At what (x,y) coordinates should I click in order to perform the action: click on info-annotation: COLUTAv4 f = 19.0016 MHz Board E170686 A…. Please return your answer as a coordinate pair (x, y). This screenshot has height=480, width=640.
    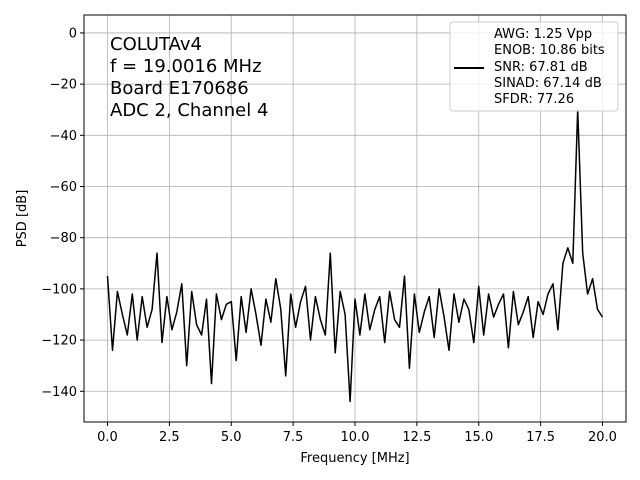
    Looking at the image, I should click on (189, 77).